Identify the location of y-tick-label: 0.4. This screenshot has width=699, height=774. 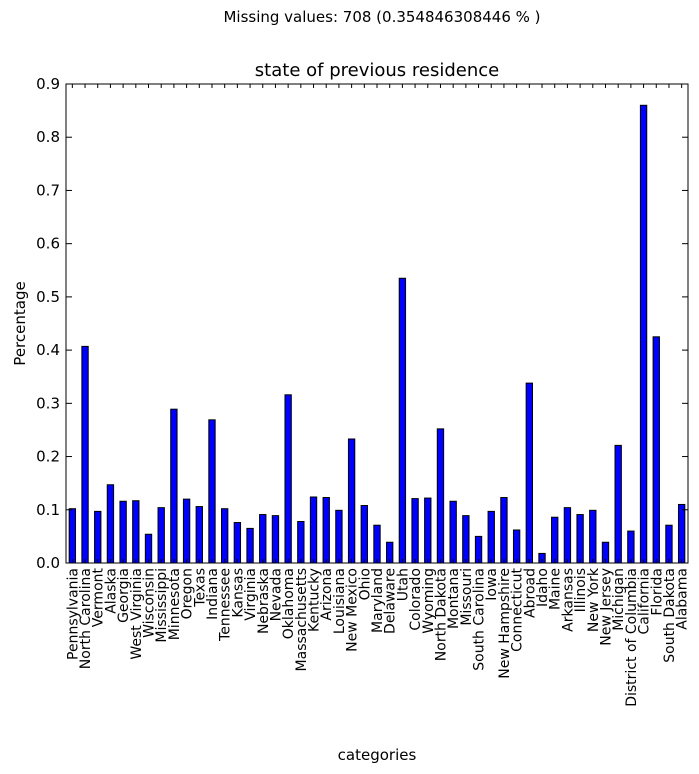
(48, 350).